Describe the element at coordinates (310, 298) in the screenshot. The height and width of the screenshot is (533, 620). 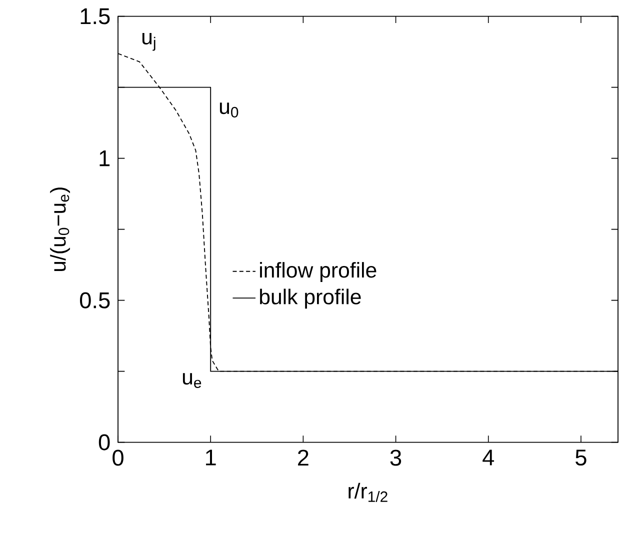
I see `legend-label: bulk profile` at that location.